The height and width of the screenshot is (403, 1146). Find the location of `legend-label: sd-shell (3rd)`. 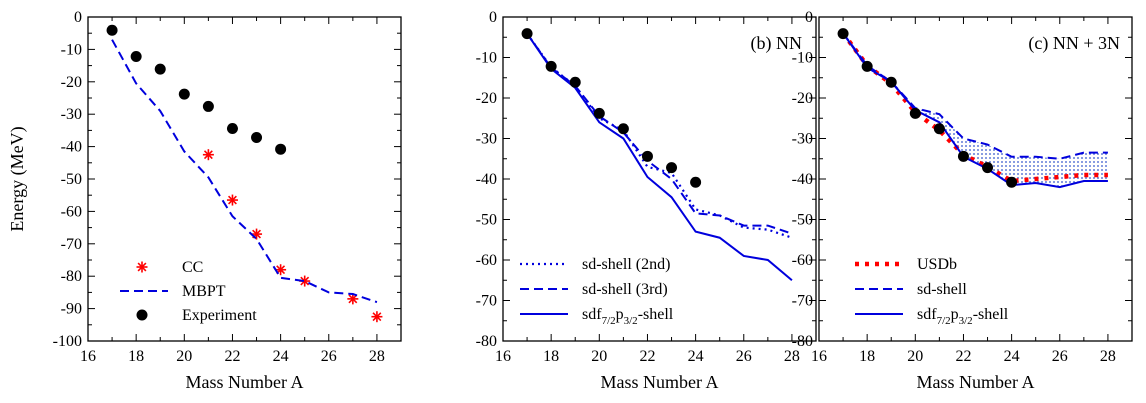

legend-label: sd-shell (3rd) is located at coordinates (625, 289).